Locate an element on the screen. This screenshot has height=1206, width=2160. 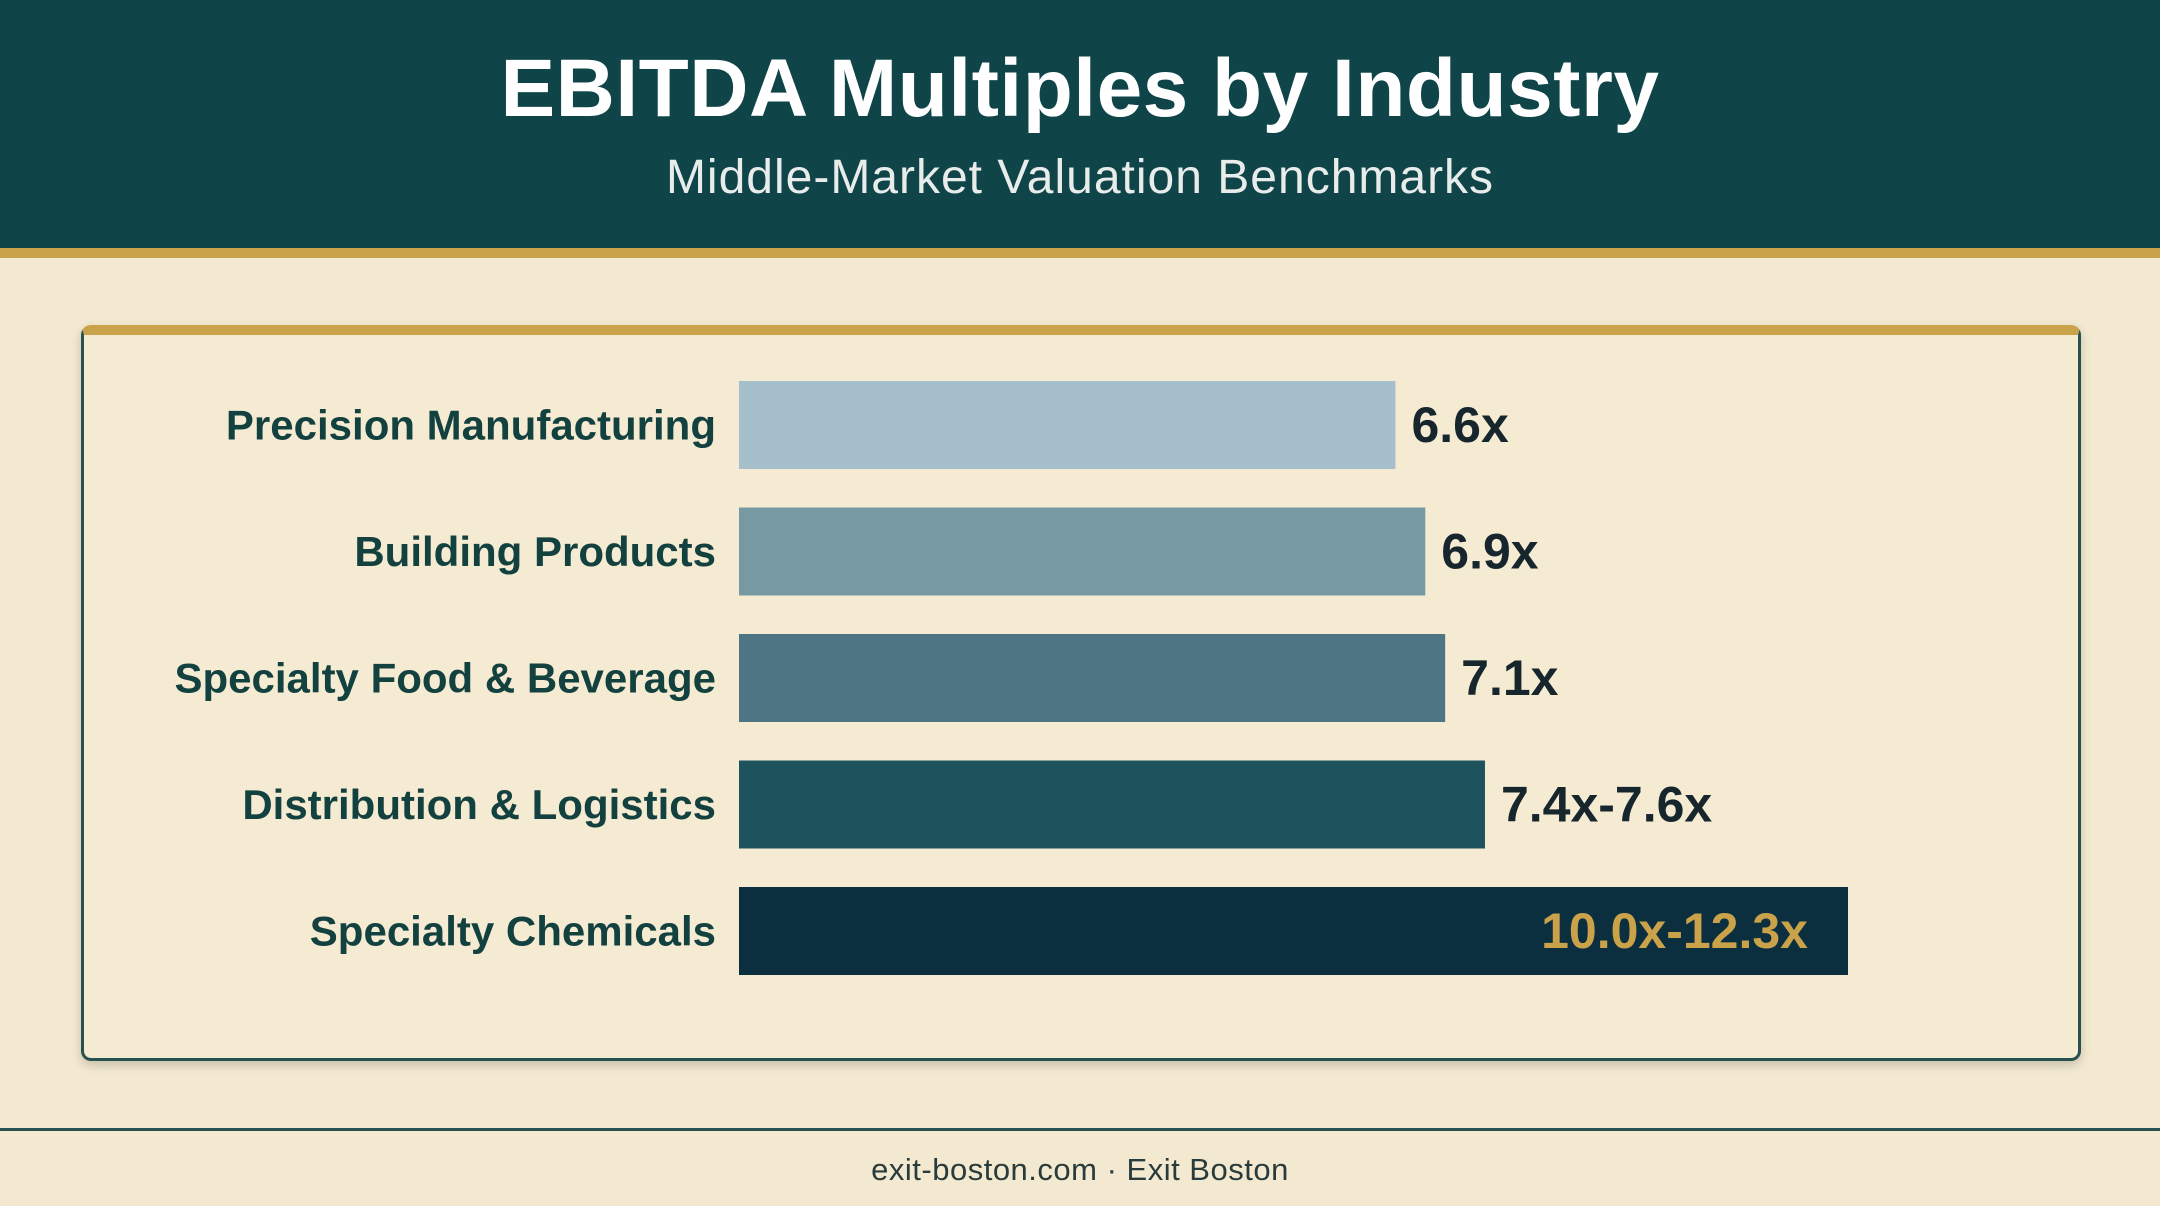
category-label: Building Products is located at coordinates (535, 551).